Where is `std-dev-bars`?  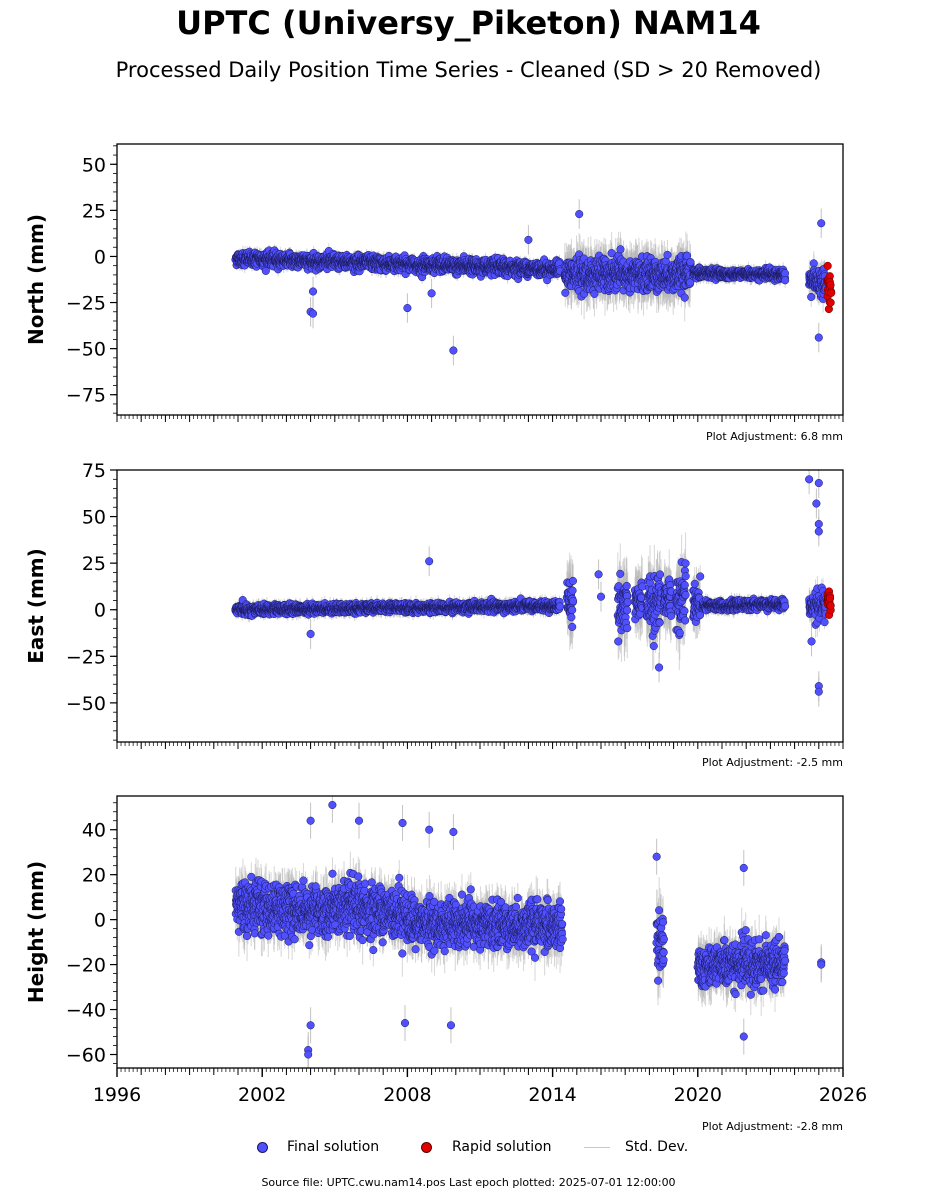 std-dev-bars is located at coordinates (530, 282).